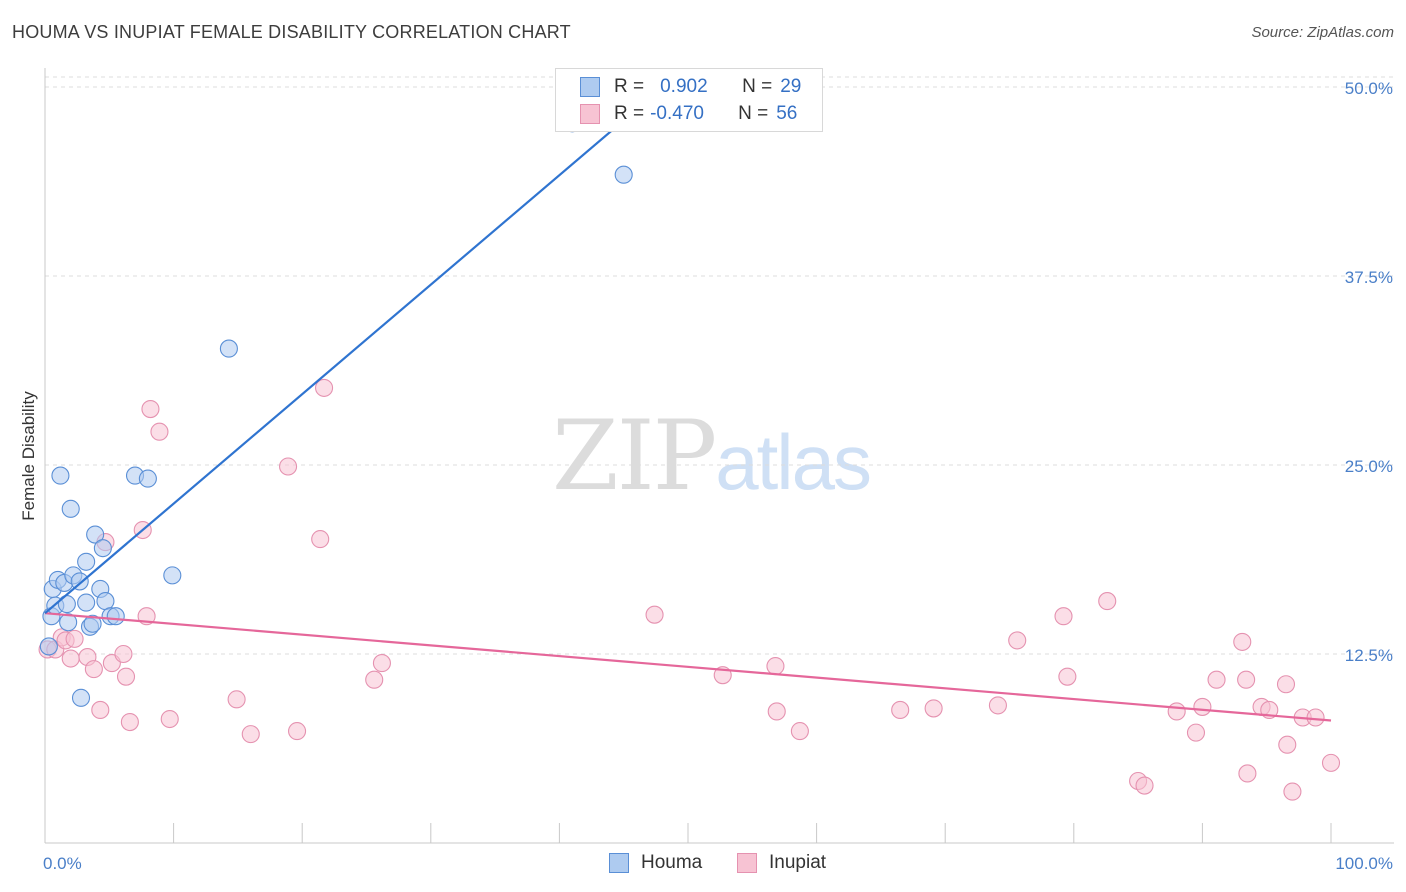 This screenshot has height=892, width=1406. Describe the element at coordinates (1369, 655) in the screenshot. I see `y-tick-label: 12.5%` at that location.